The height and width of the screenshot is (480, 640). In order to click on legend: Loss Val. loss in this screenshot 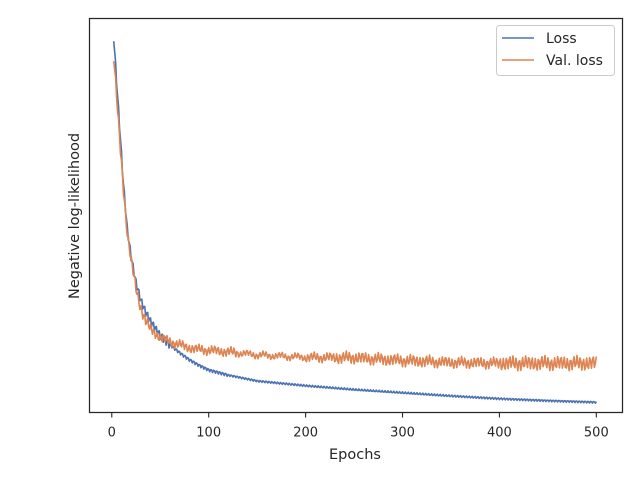, I will do `click(555, 50)`.